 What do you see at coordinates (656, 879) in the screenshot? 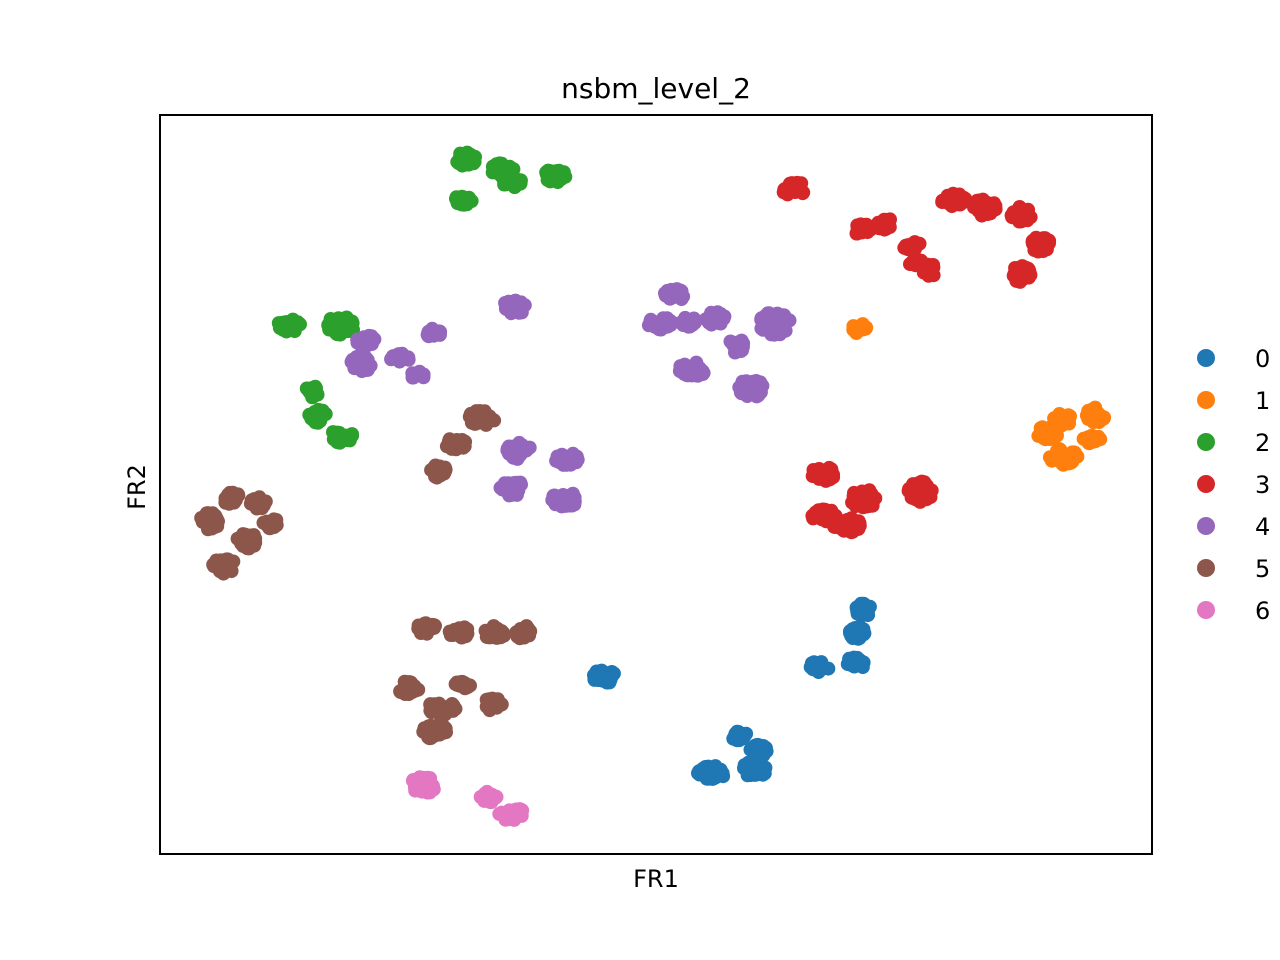
I see `x-axis-label: FR1` at bounding box center [656, 879].